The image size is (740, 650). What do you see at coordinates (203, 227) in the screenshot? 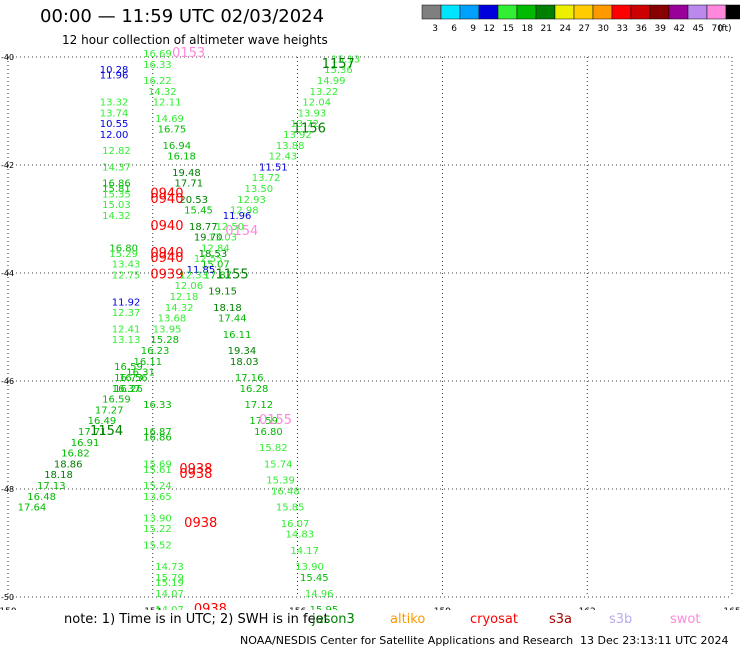
I see `wave-height-value: 18.77` at bounding box center [203, 227].